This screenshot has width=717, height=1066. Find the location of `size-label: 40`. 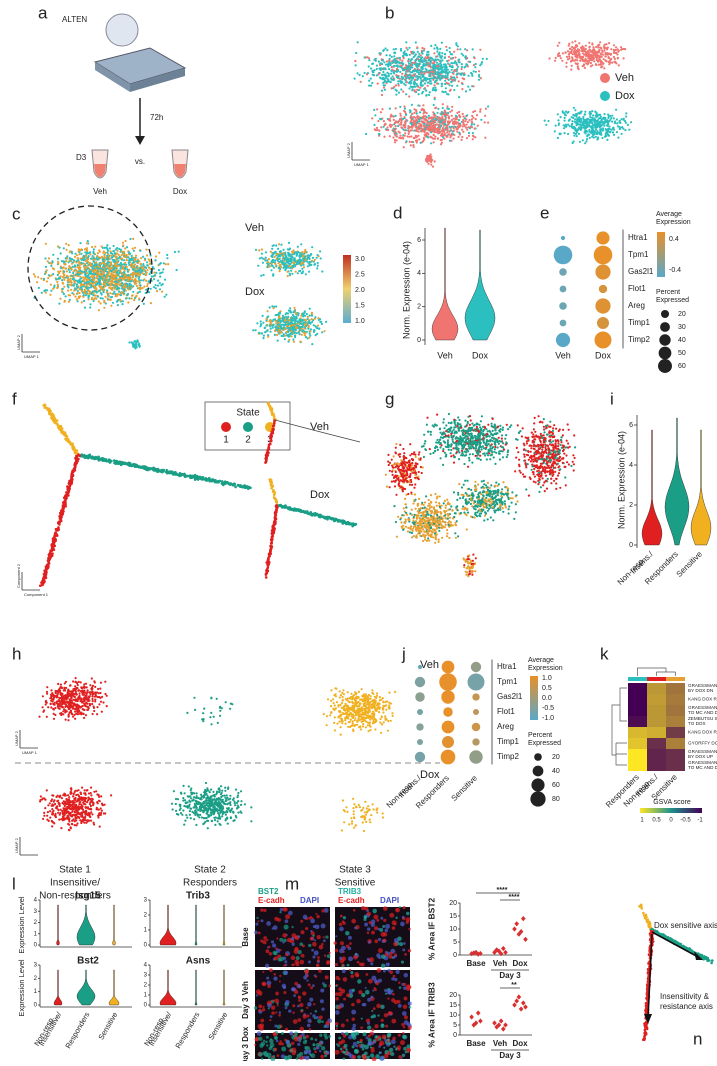

size-label: 40 is located at coordinates (682, 340).